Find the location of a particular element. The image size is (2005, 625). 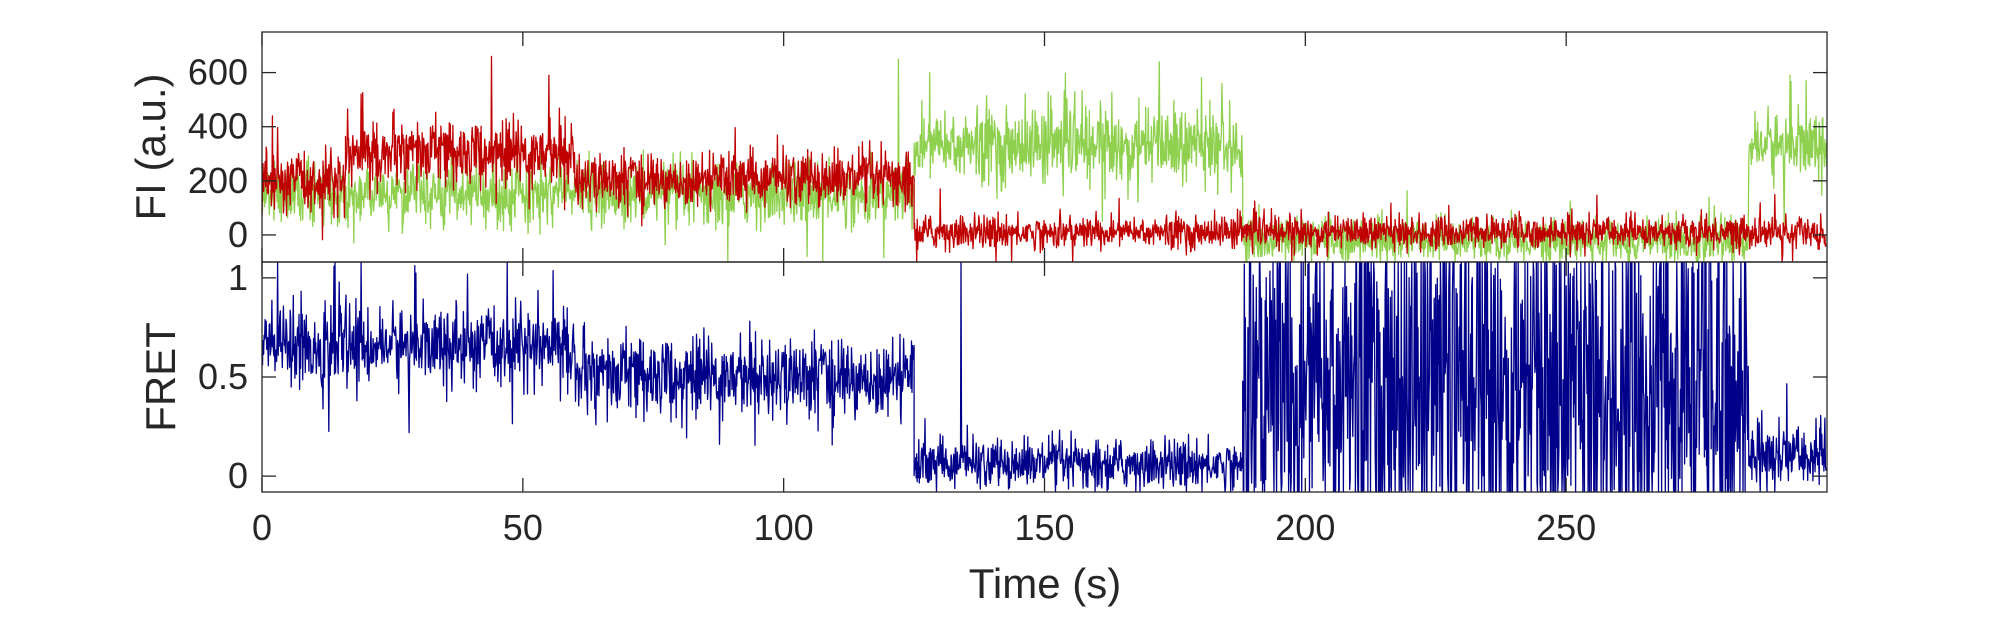

x-tick-label: 150 is located at coordinates (1044, 527).